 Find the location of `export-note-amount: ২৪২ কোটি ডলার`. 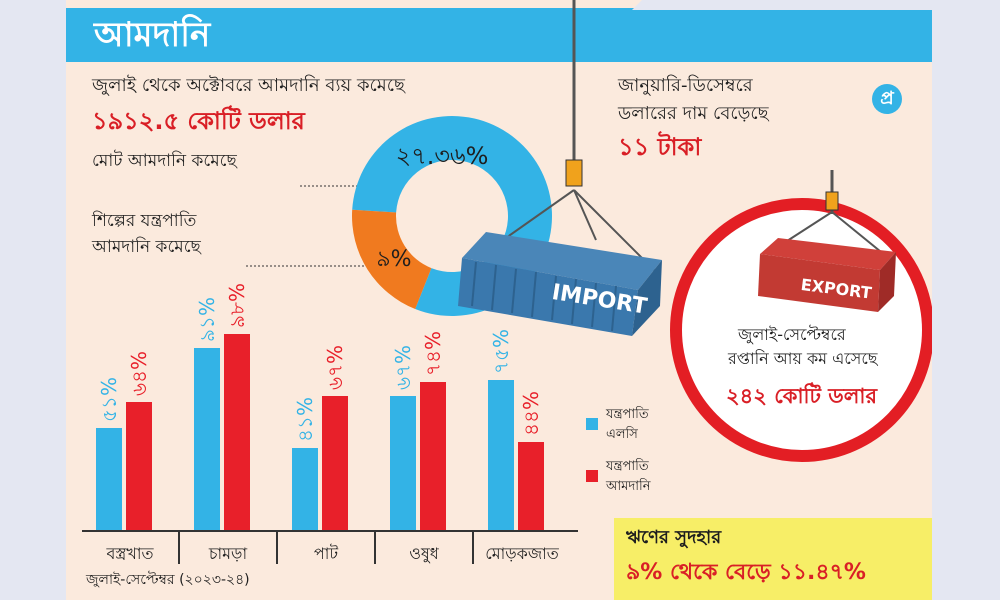

export-note-amount: ২৪২ কোটি ডলার is located at coordinates (802, 396).